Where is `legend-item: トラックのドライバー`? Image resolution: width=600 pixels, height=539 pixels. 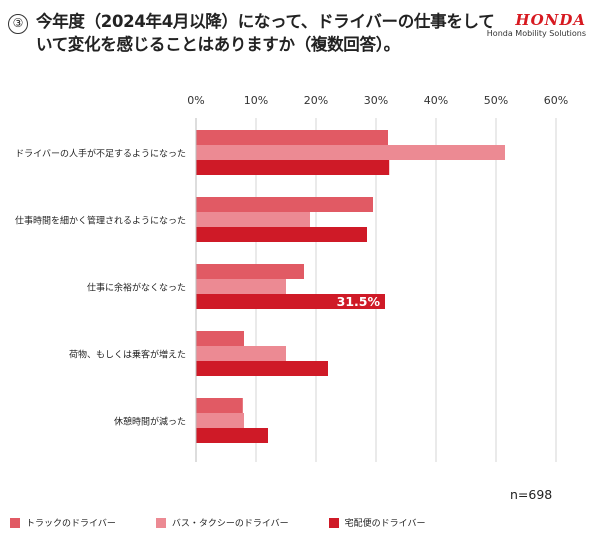
legend-item: トラックのドライバー is located at coordinates (63, 522).